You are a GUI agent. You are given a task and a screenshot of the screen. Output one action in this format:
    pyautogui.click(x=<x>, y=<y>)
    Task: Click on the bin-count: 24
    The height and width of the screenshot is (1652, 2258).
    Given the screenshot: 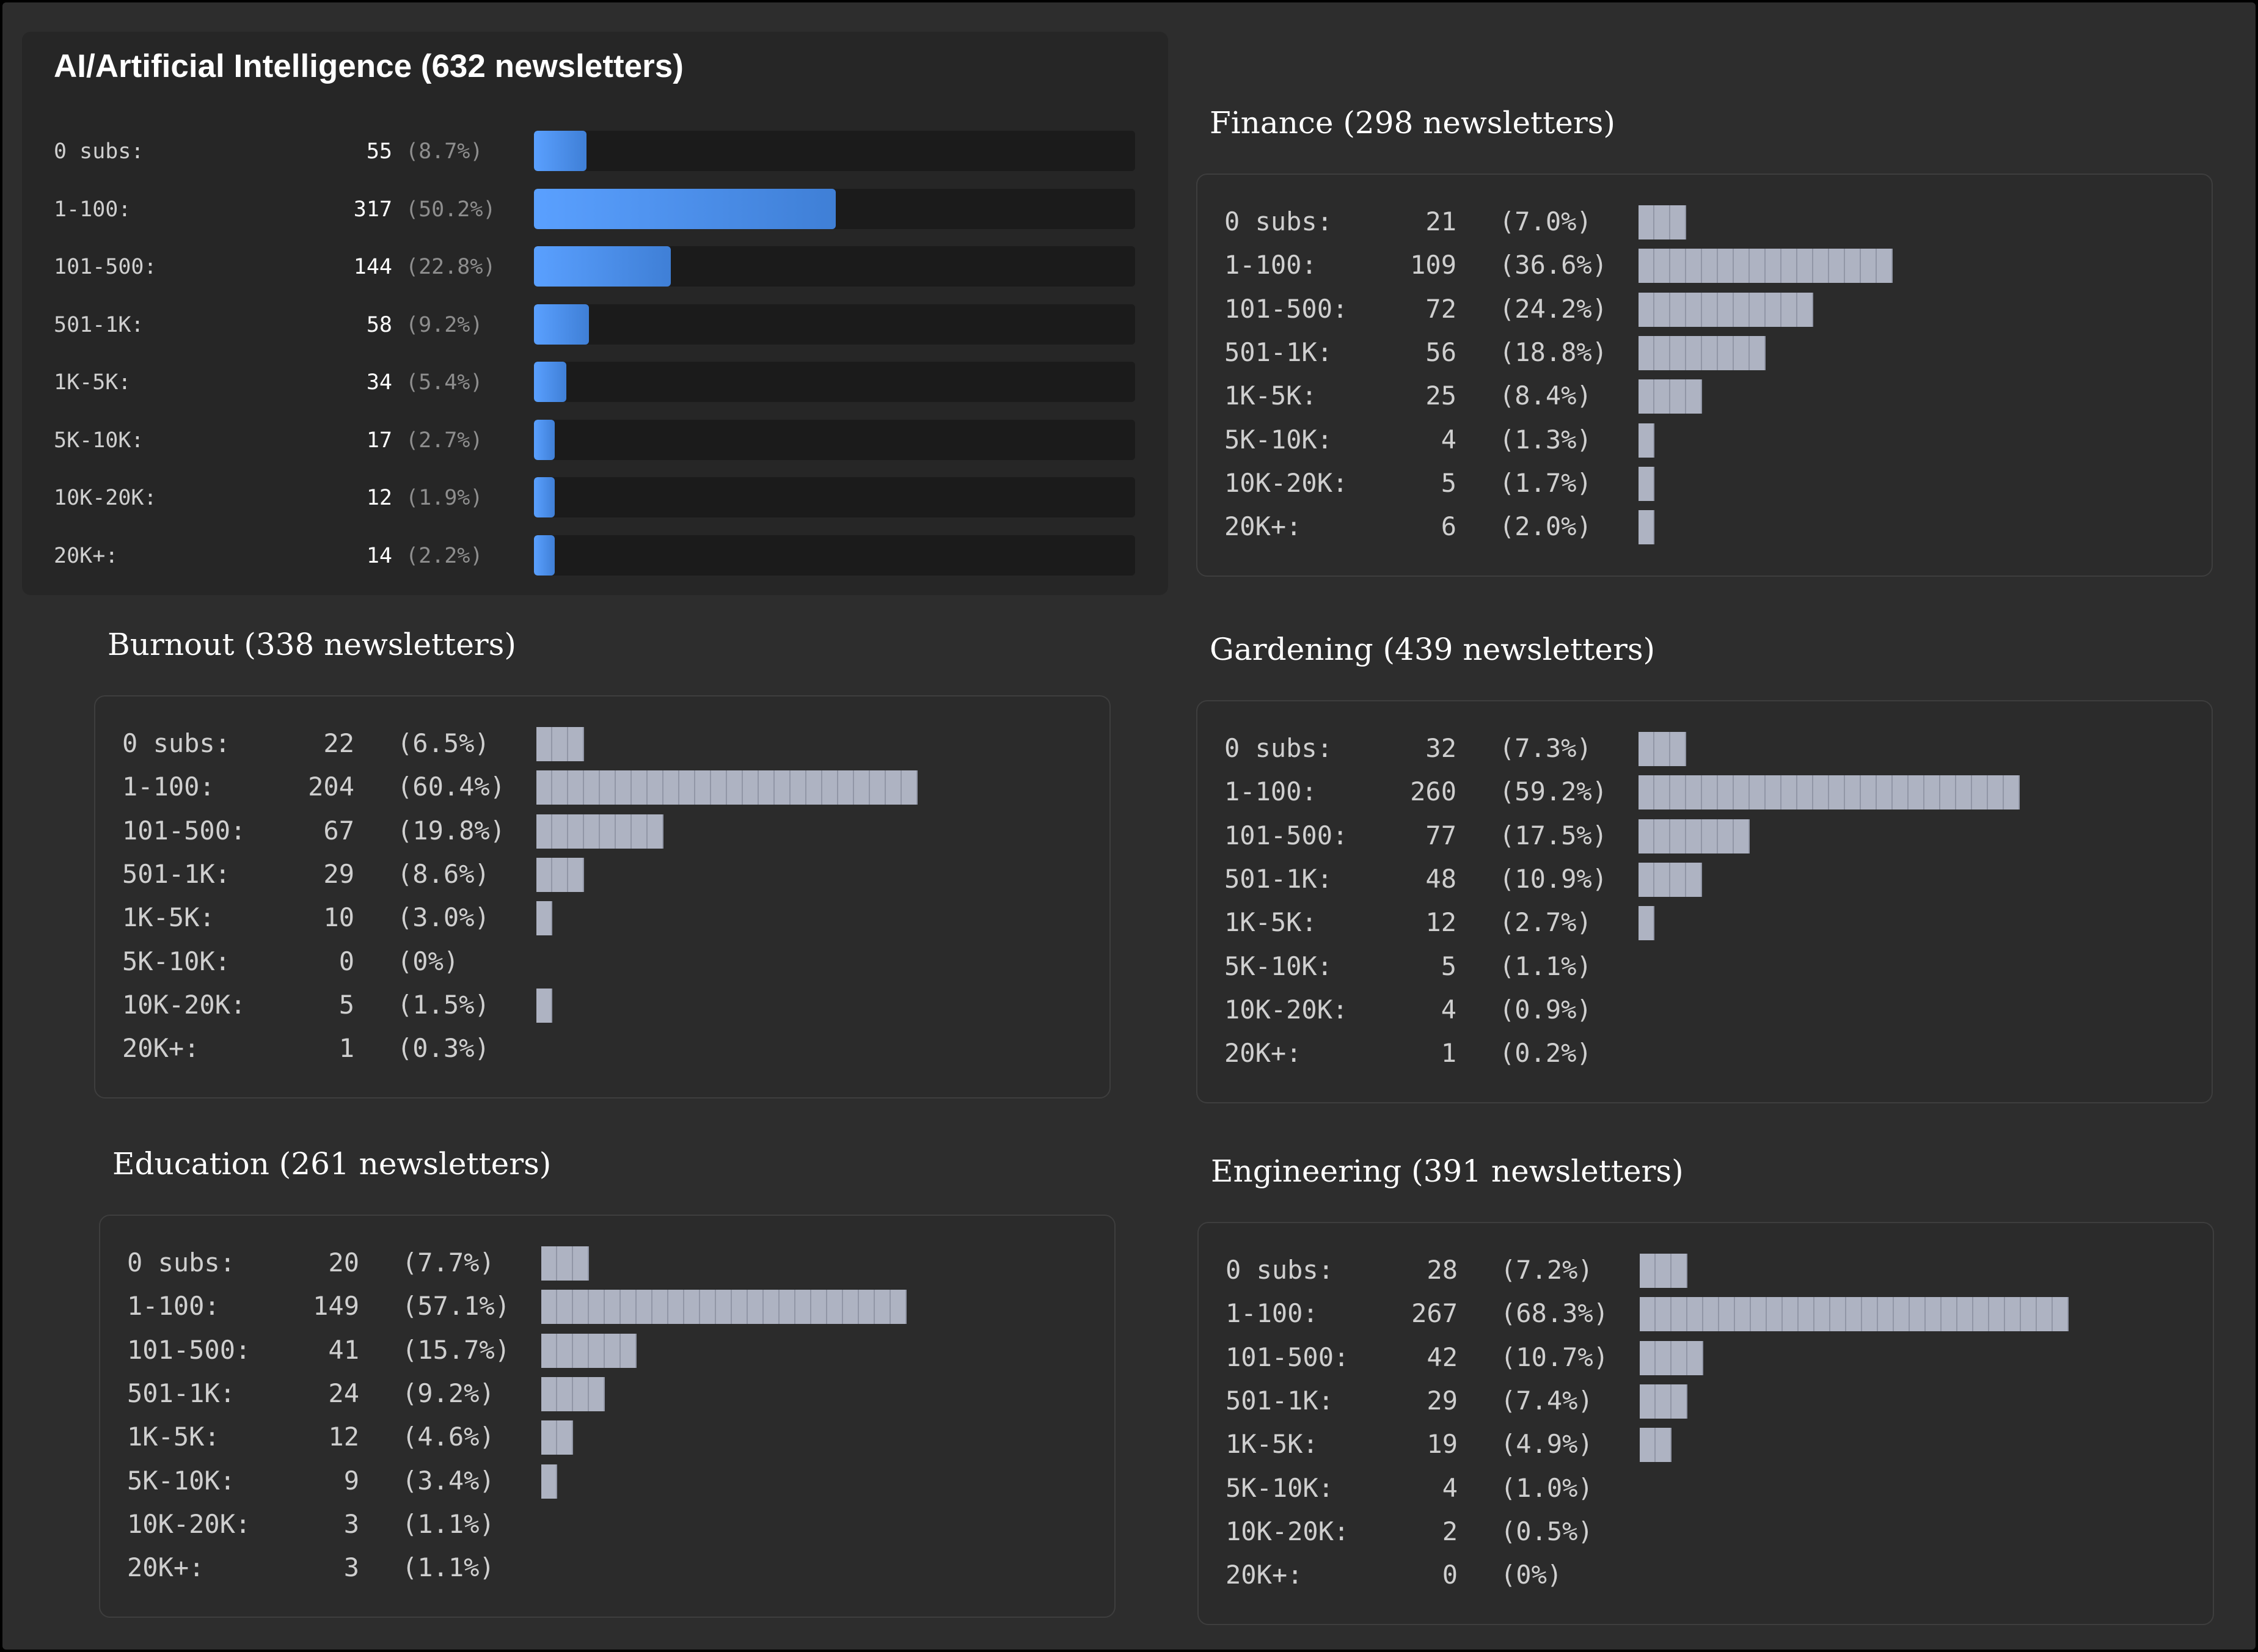 What is the action you would take?
    pyautogui.click(x=343, y=1393)
    